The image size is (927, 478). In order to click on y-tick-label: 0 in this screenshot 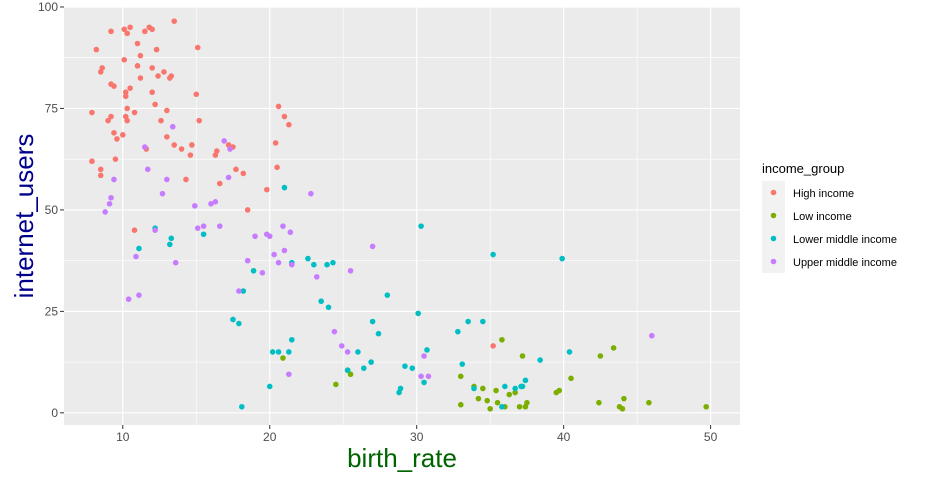, I will do `click(54, 413)`.